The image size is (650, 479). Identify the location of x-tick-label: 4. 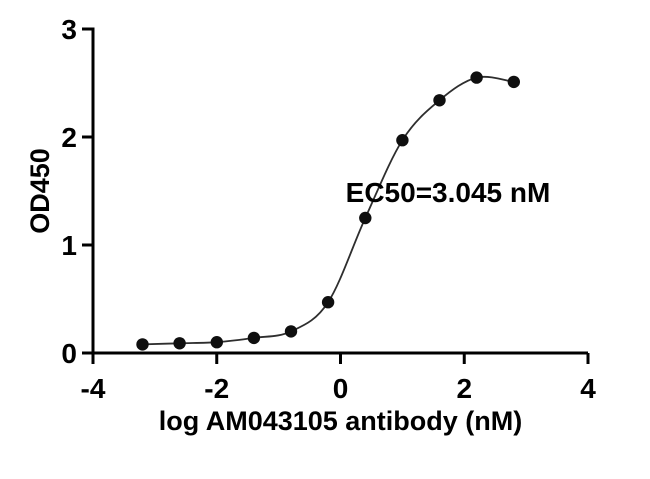
(588, 388).